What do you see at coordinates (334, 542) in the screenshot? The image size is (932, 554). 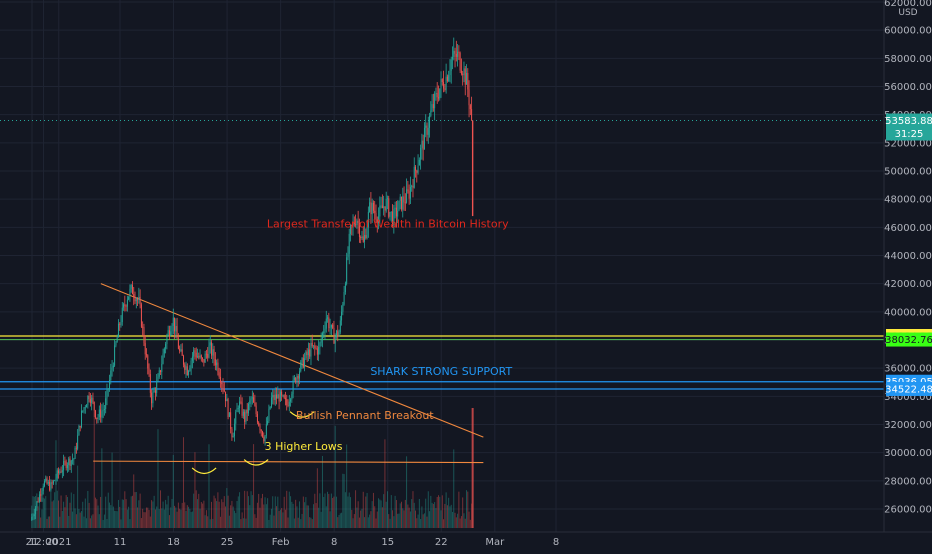 I see `x-tick-label: 8` at bounding box center [334, 542].